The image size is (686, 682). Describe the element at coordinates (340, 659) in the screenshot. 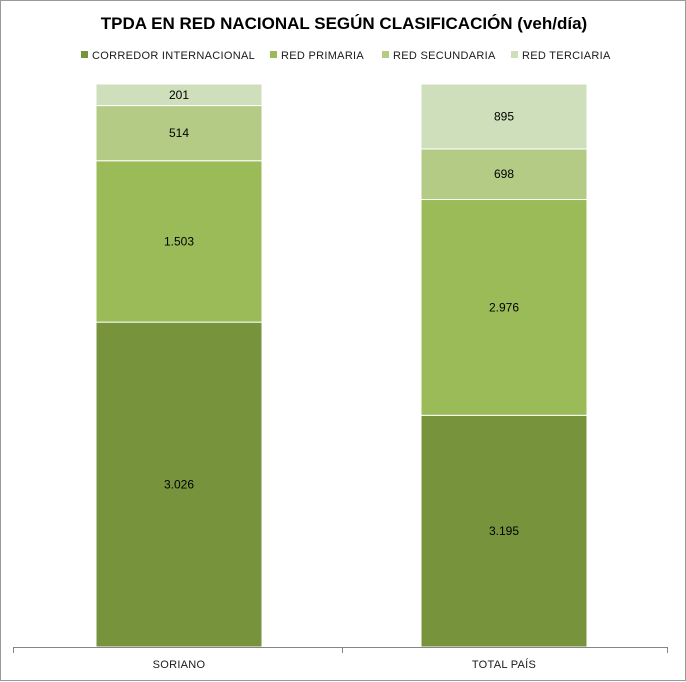

I see `category-axis: SORIANO TOTAL PAÍS` at that location.